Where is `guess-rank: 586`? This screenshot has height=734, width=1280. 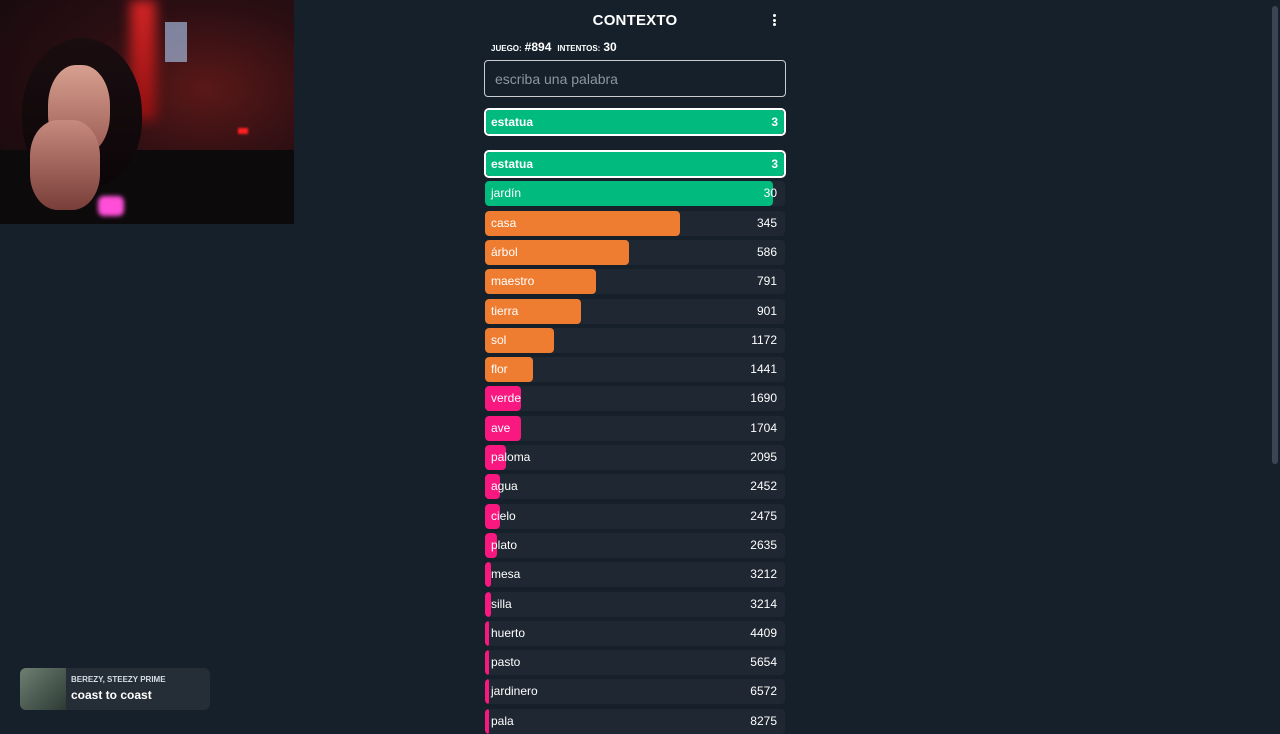 guess-rank: 586 is located at coordinates (766, 252).